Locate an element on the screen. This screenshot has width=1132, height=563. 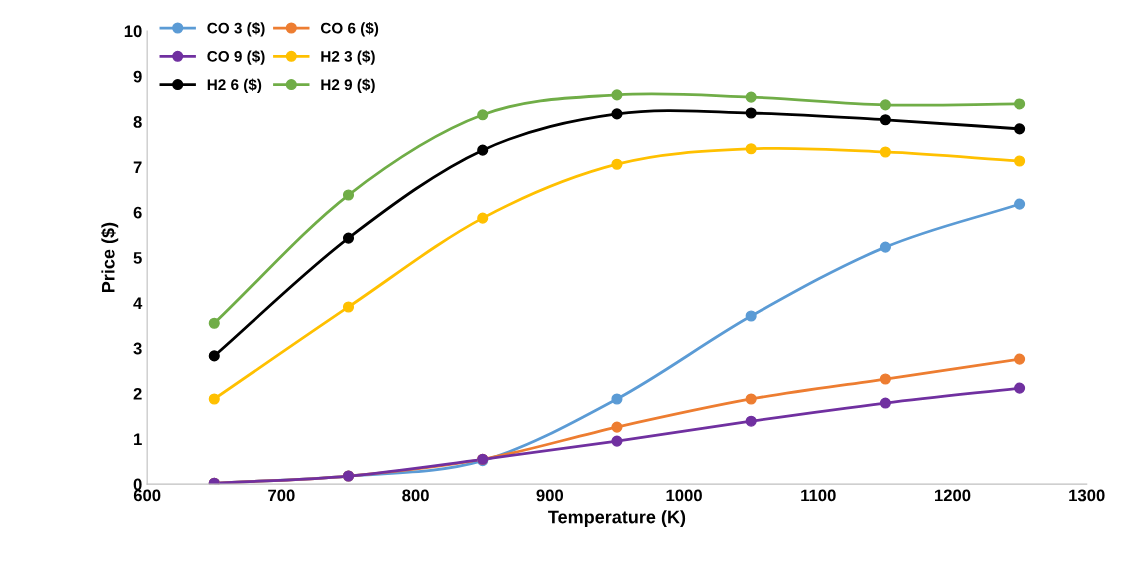
x-tick-label: 800 is located at coordinates (415, 495).